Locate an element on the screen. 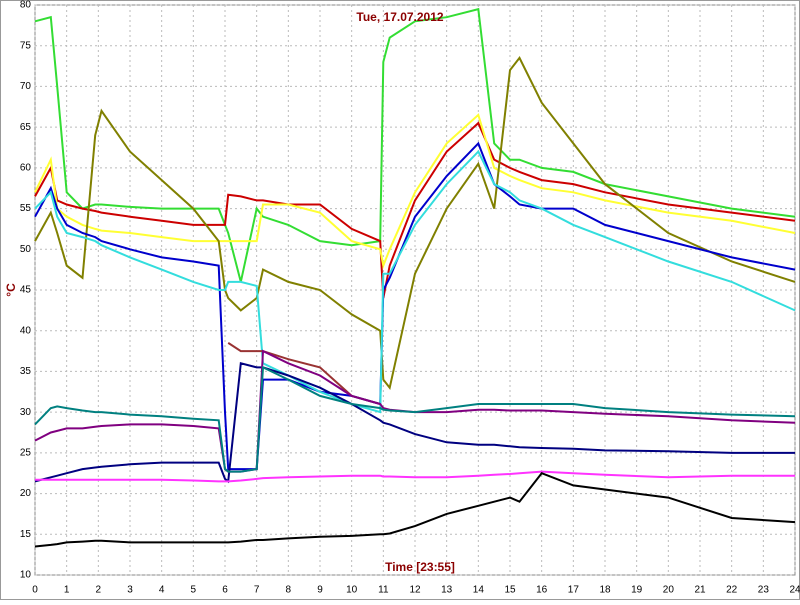  y-tick-label: 35 is located at coordinates (26, 371).